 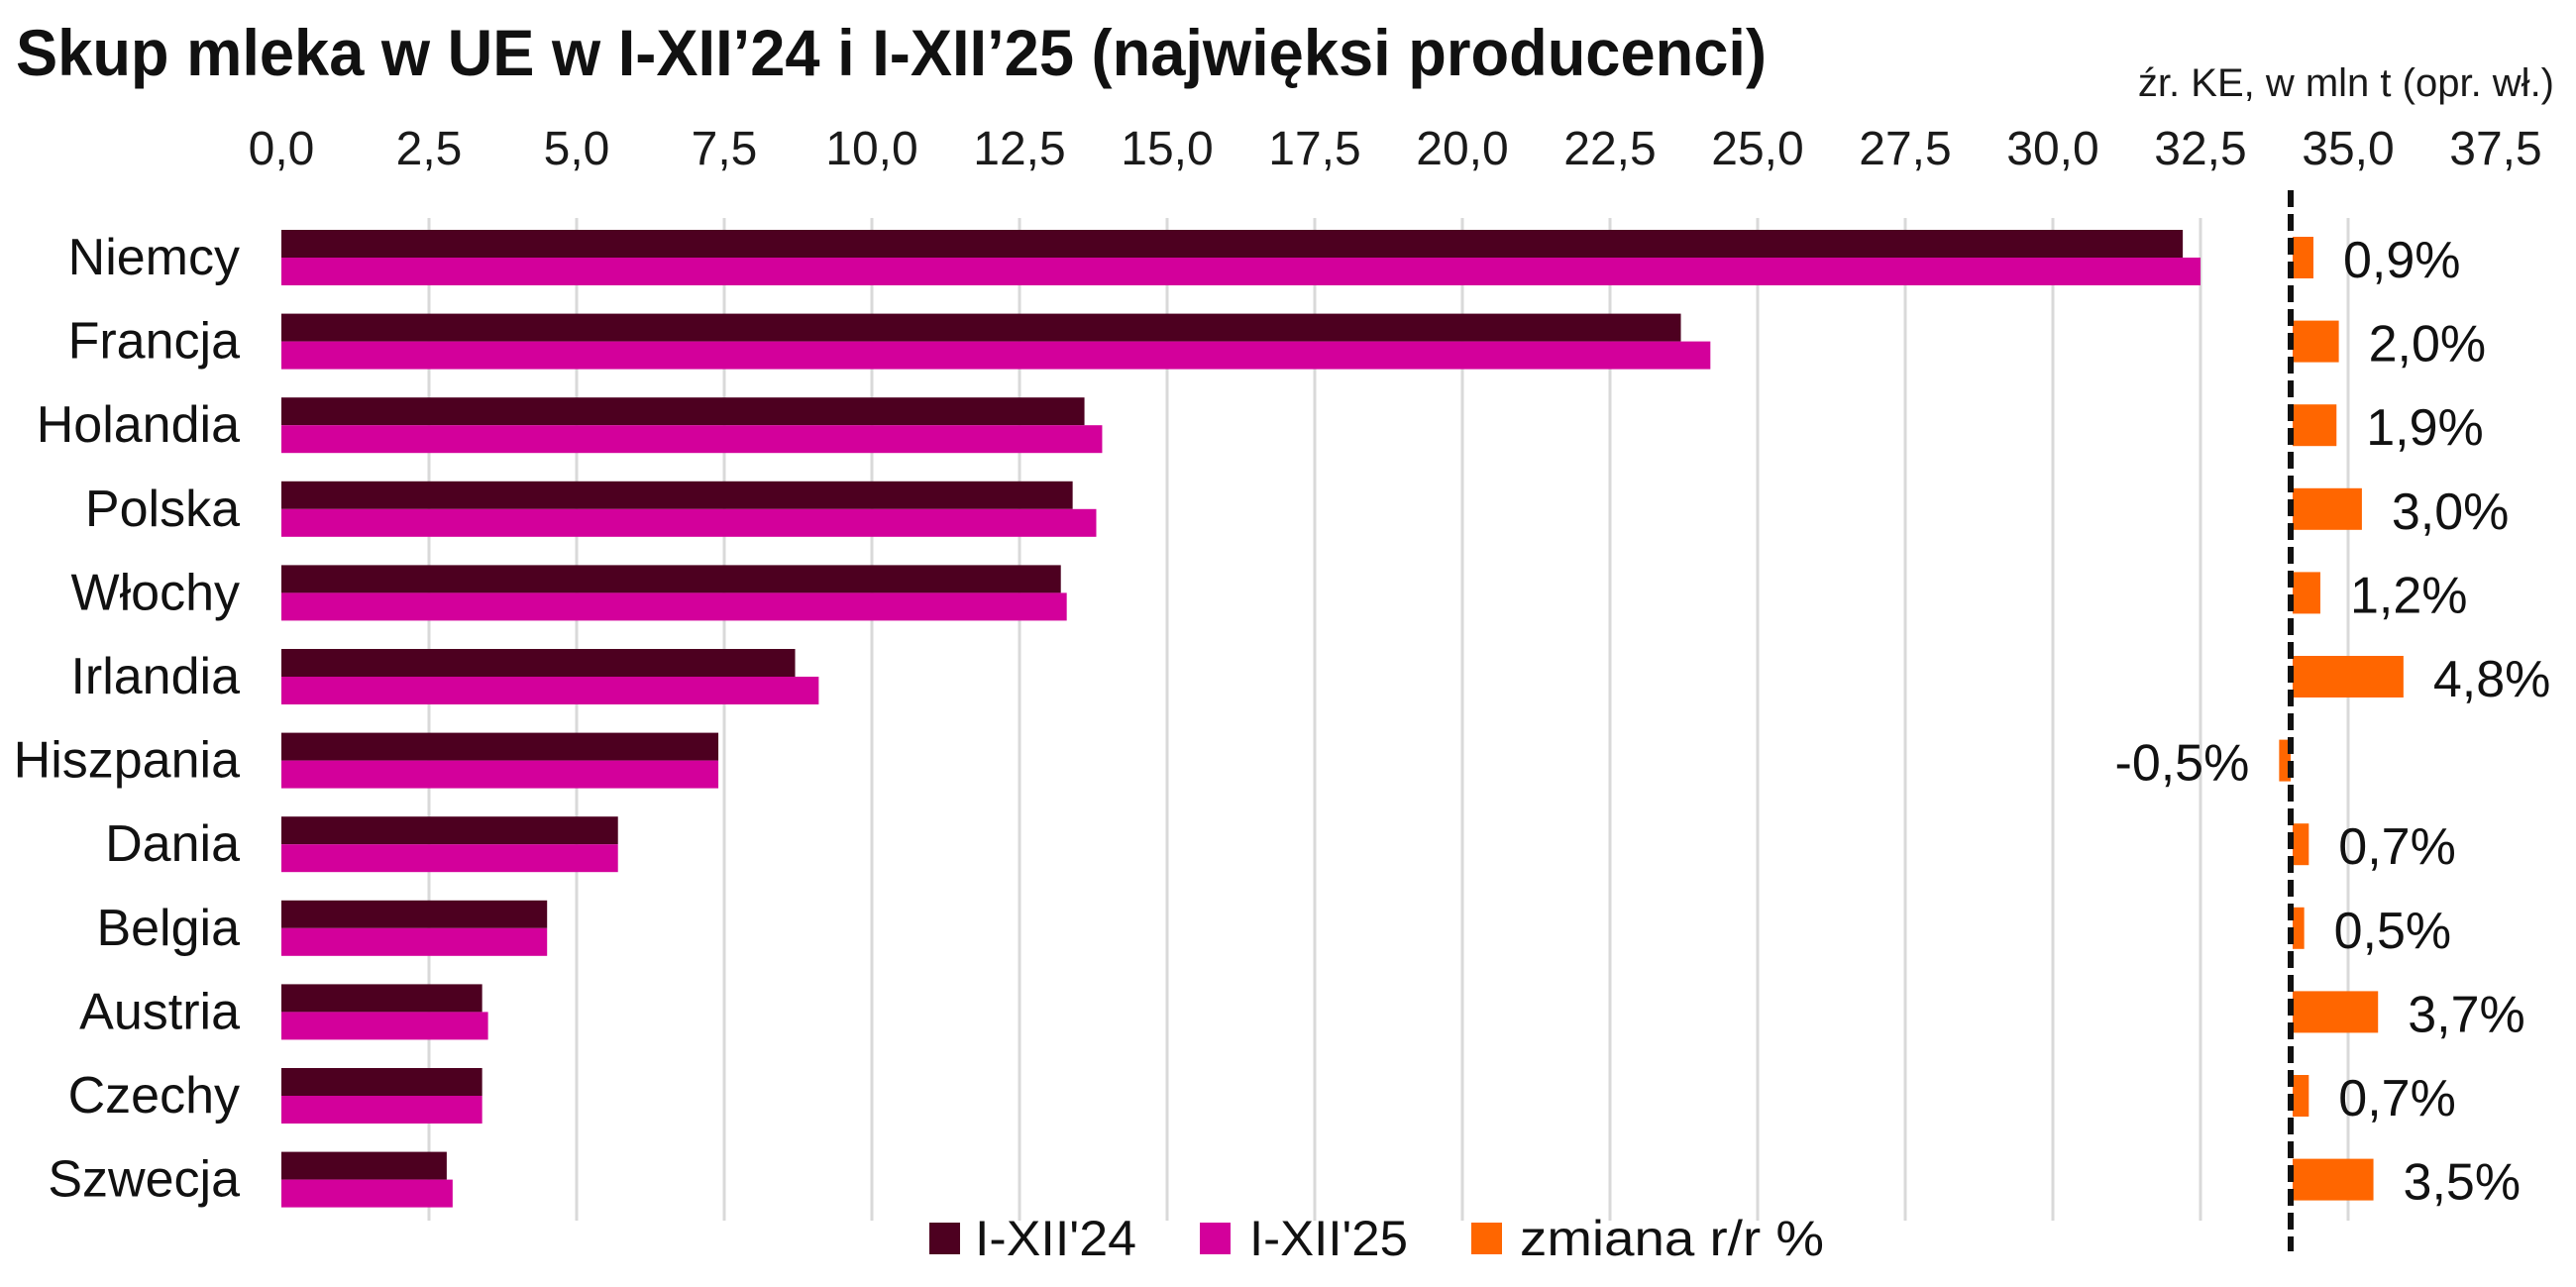 I want to click on legend-label-change: zmiana r/r %, so click(x=1672, y=1238).